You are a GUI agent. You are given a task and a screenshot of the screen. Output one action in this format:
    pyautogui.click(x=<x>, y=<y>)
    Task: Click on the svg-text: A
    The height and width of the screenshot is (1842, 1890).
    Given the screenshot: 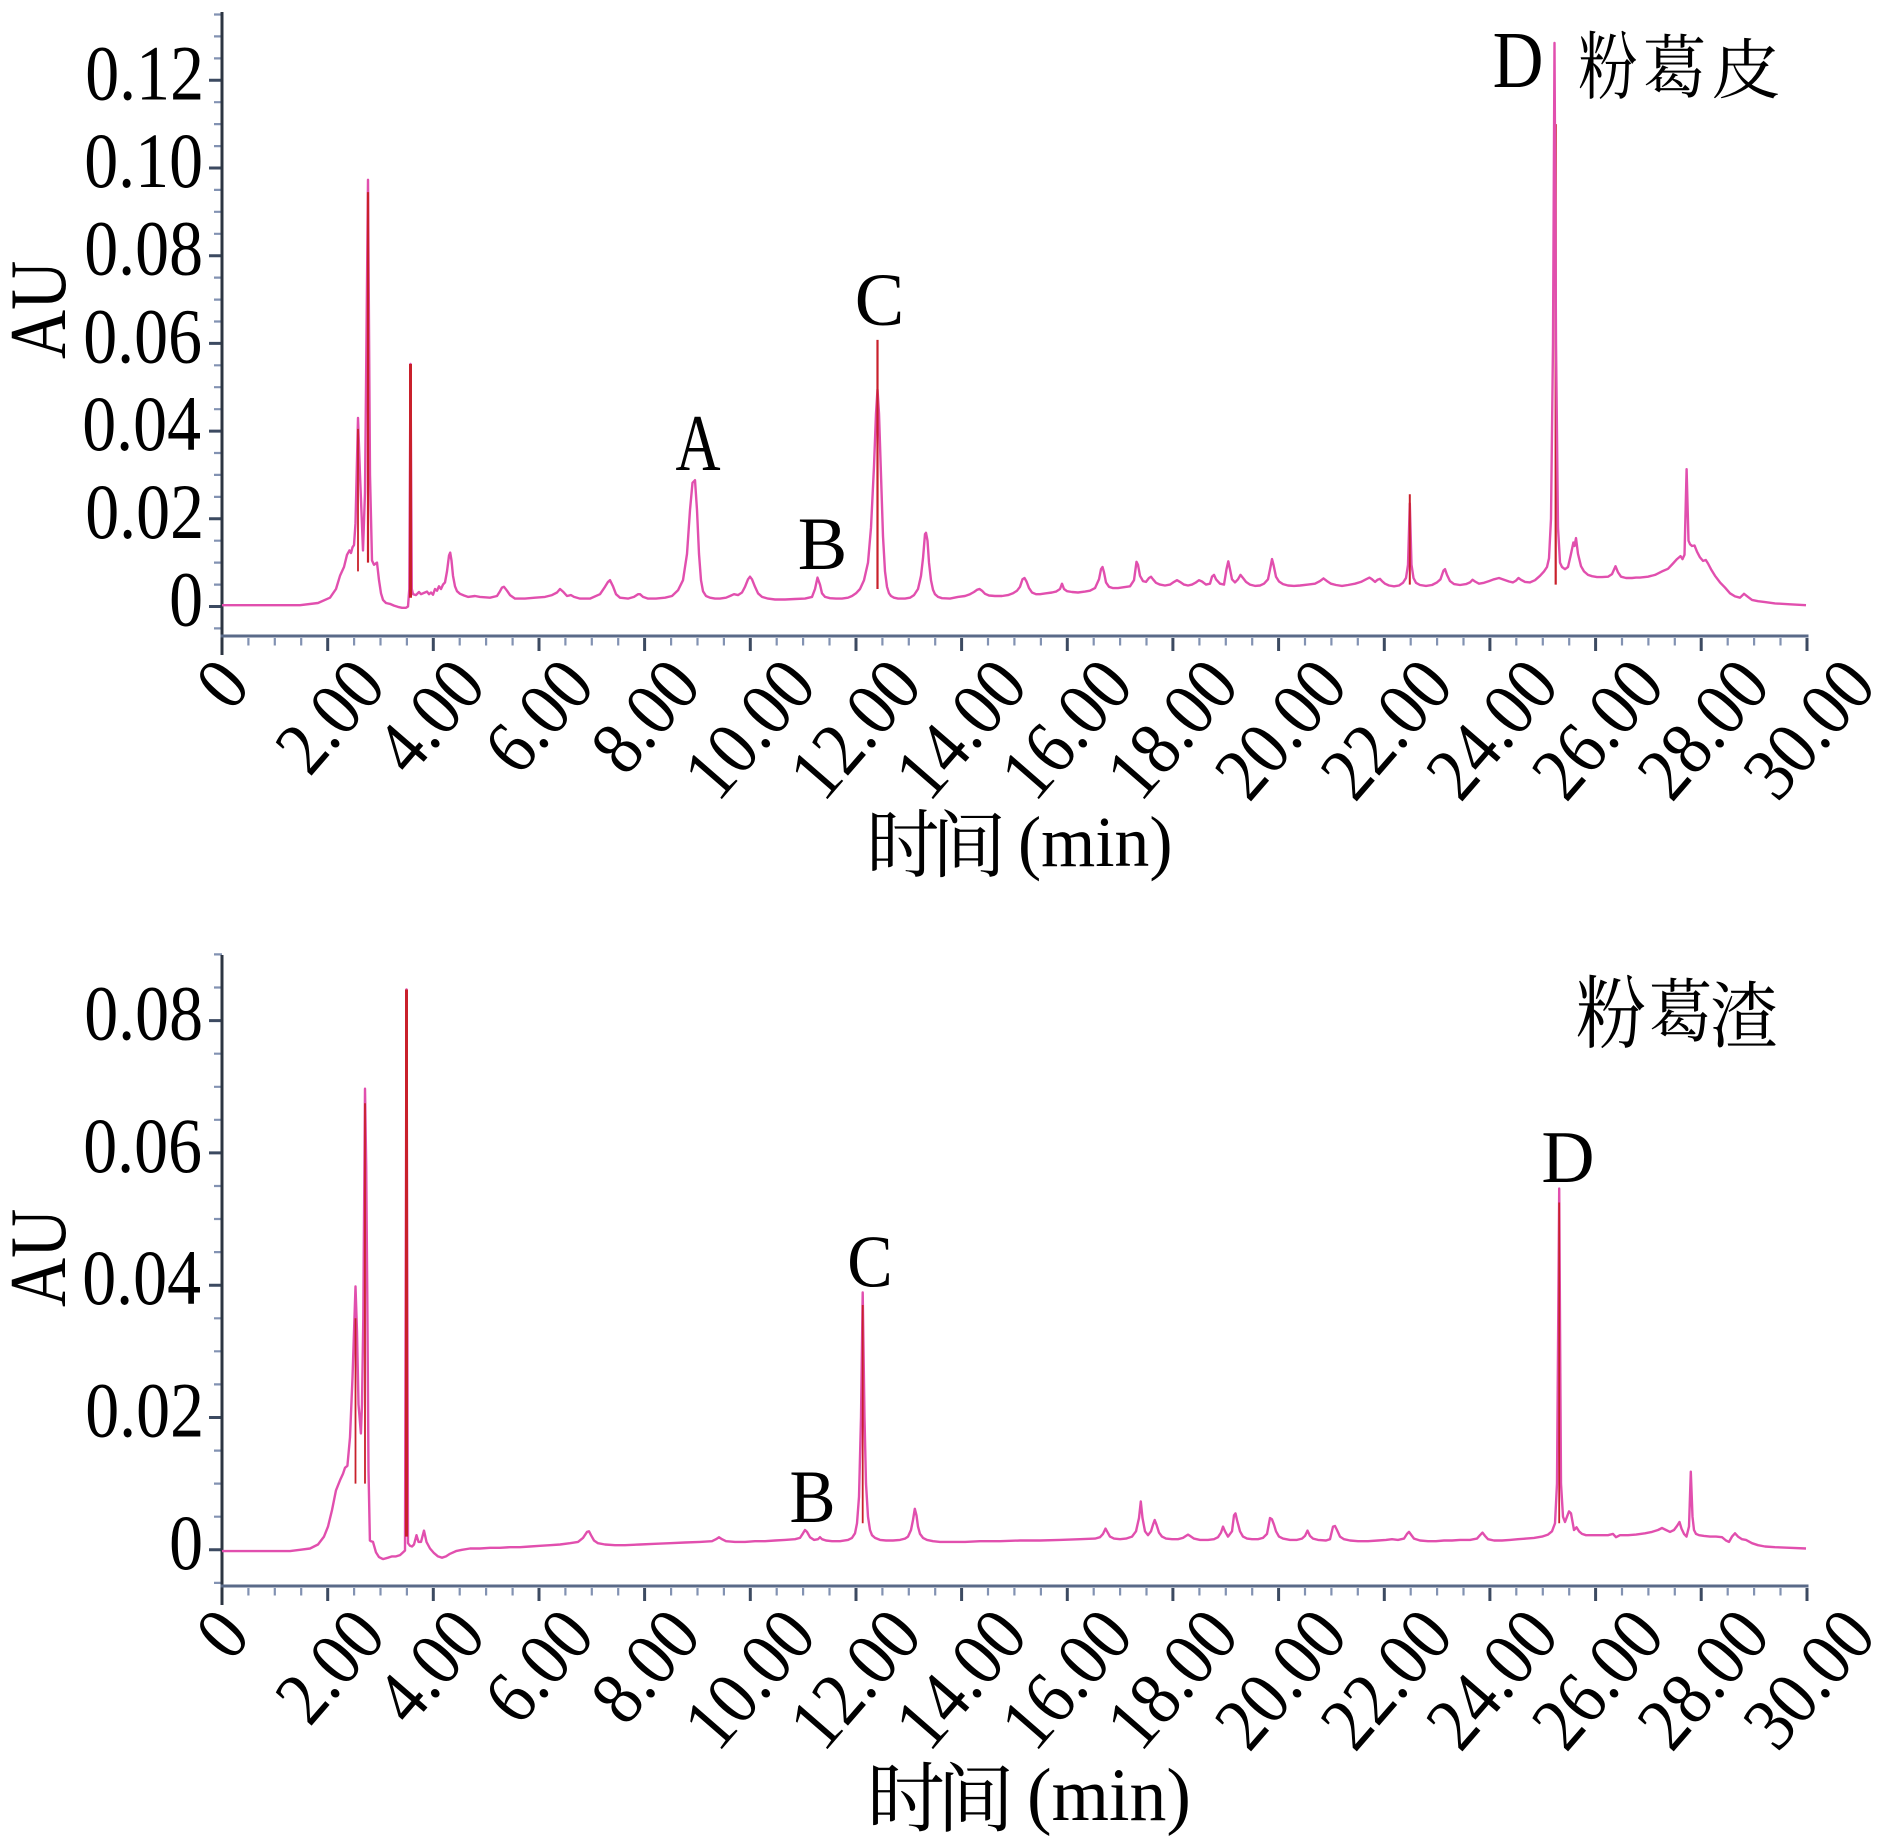 What is the action you would take?
    pyautogui.click(x=697, y=443)
    